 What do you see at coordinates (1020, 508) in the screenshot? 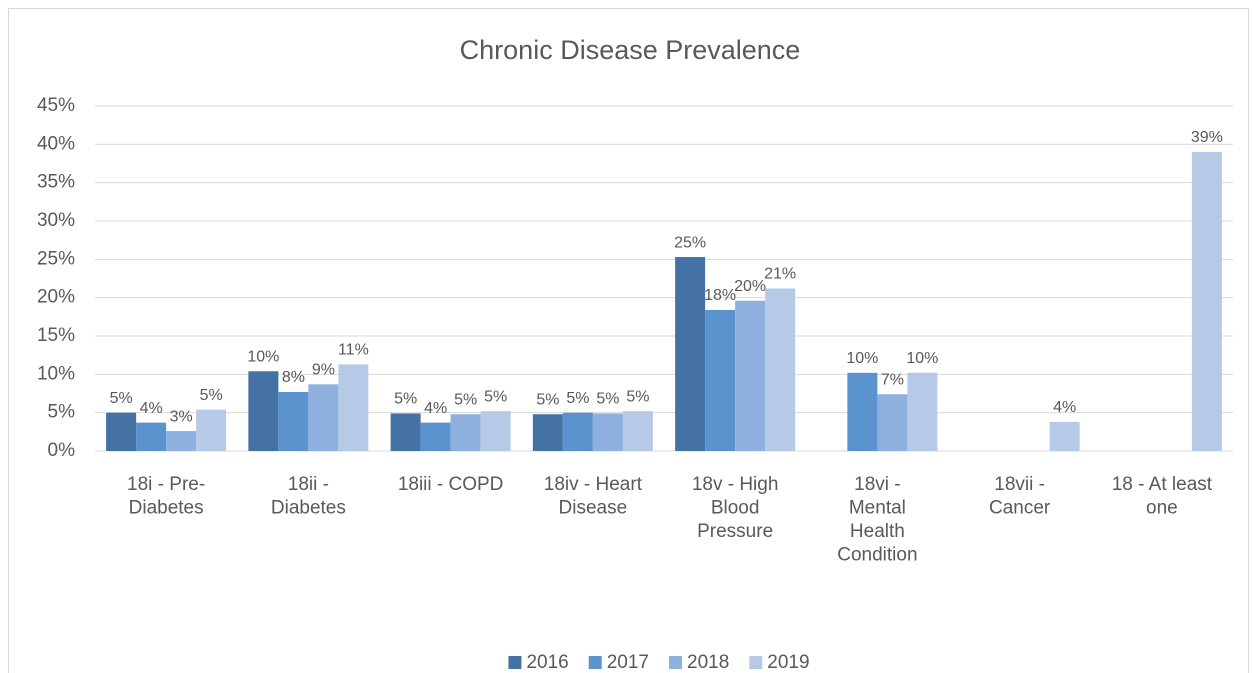
I see `x-tick-label-line: Cancer` at bounding box center [1020, 508].